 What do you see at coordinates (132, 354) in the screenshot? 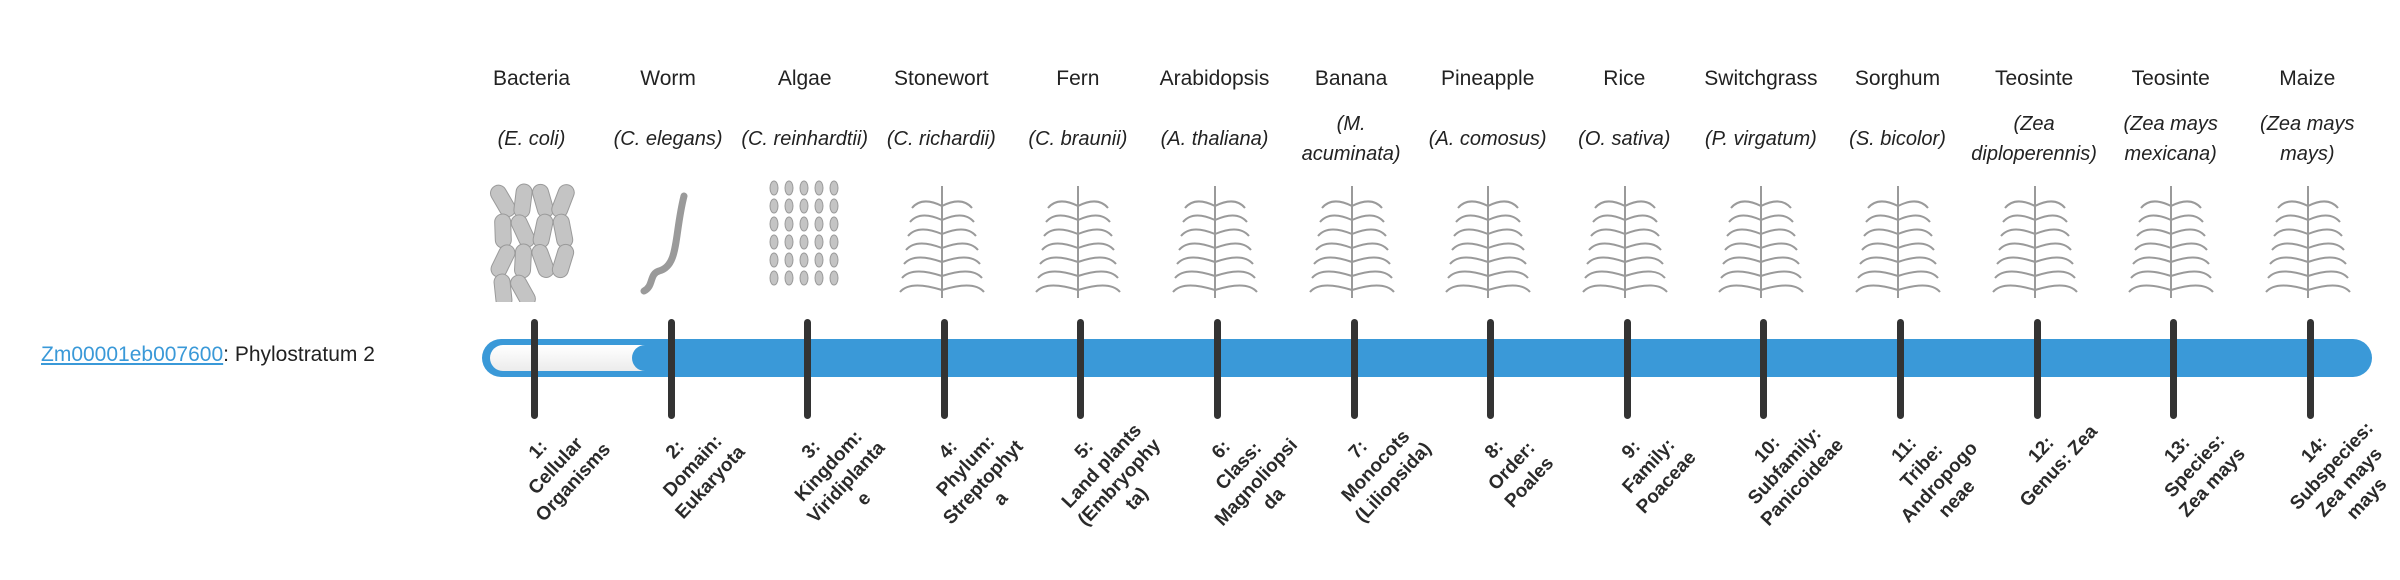
I see `gene-id-link: Zm00001eb007600` at bounding box center [132, 354].